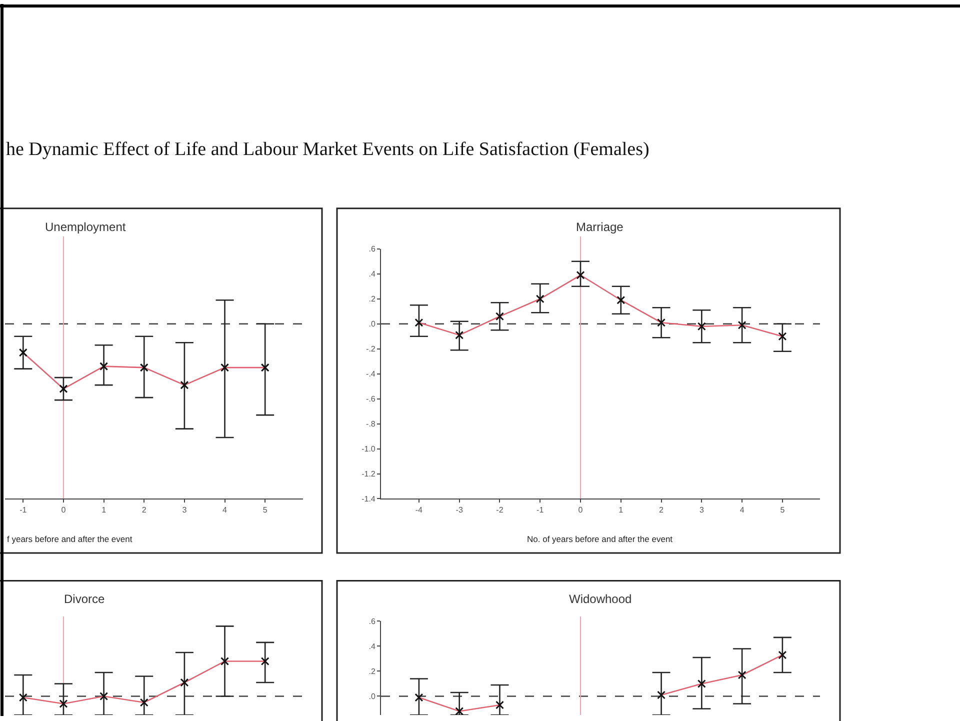  Describe the element at coordinates (419, 509) in the screenshot. I see `x-tick-label: -4` at that location.